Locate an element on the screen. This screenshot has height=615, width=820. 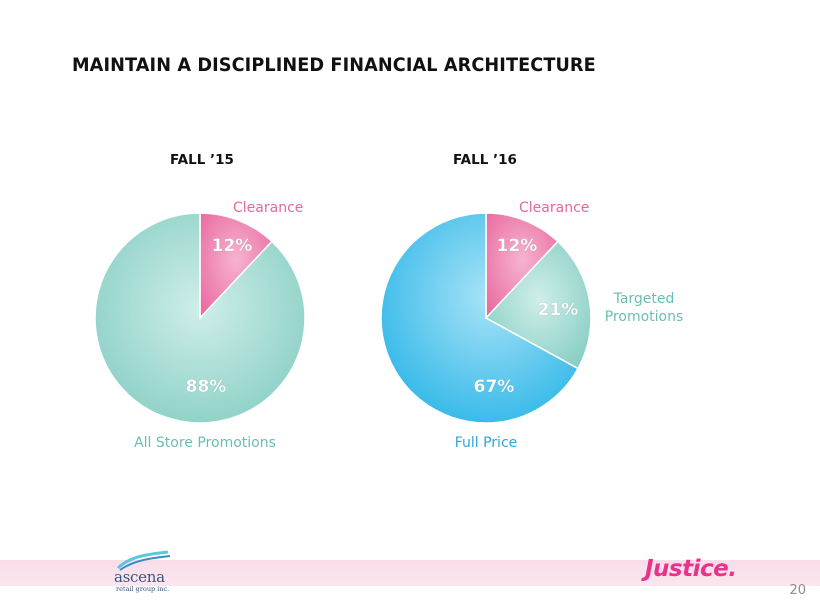
pie-category-label: Targeted Promotions is located at coordinates (644, 308).